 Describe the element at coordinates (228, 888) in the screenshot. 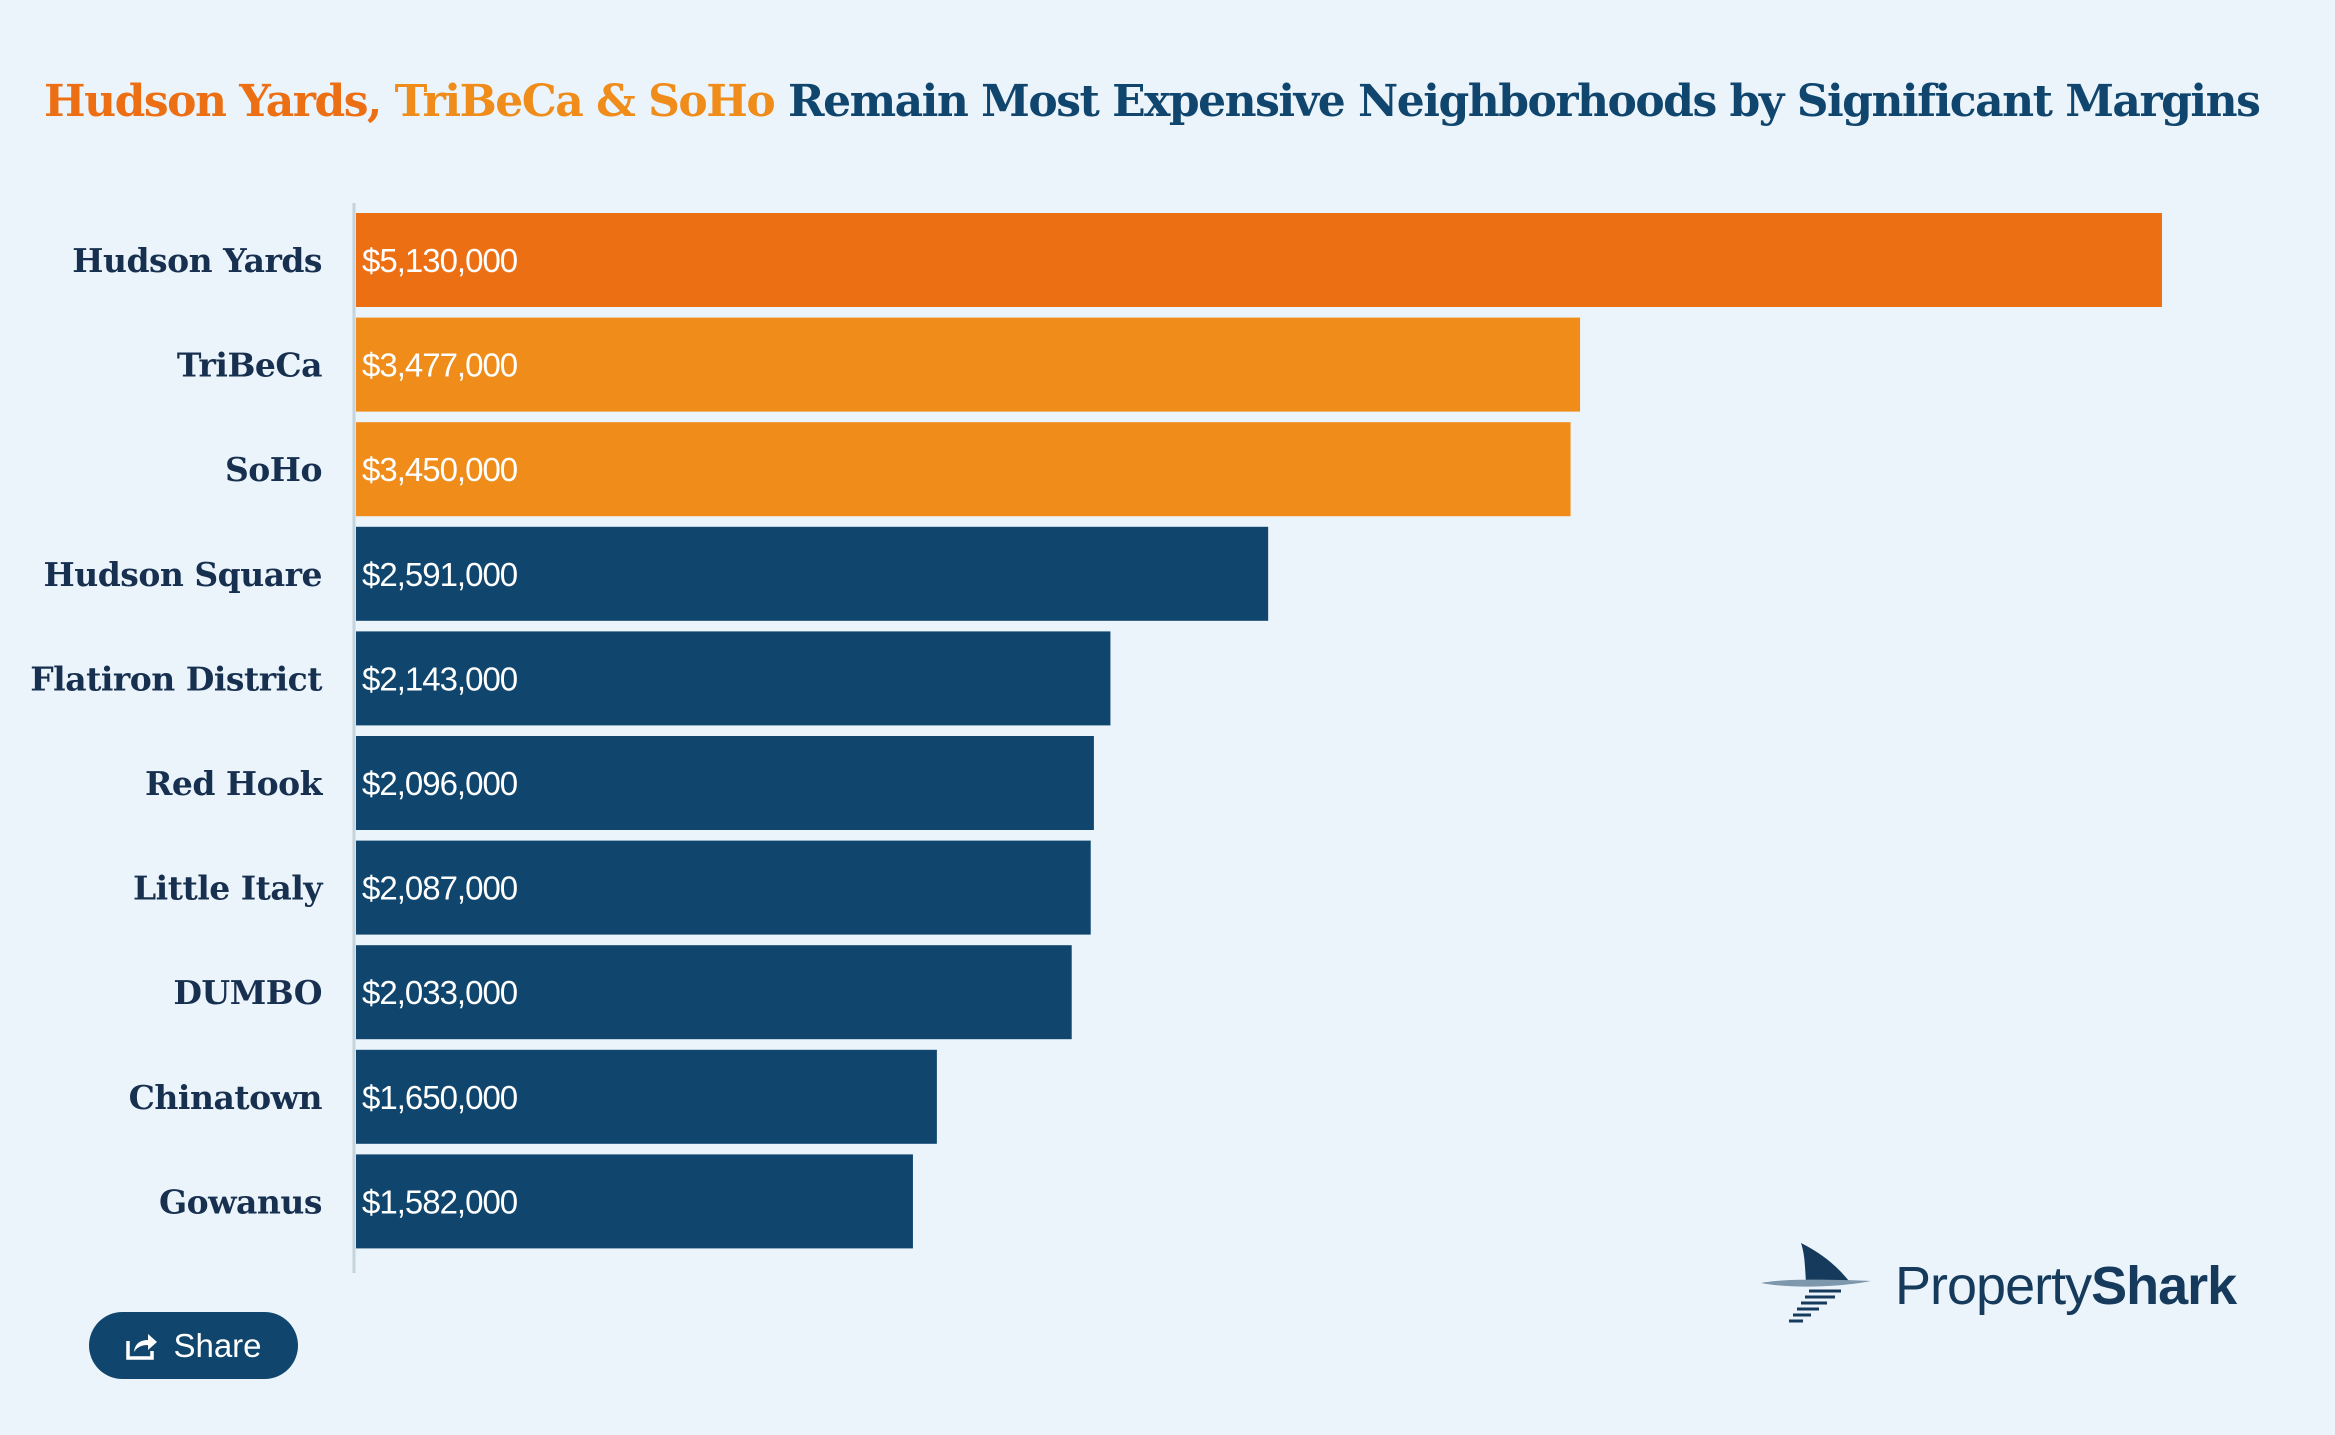

I see `category-label: Little Italy` at that location.